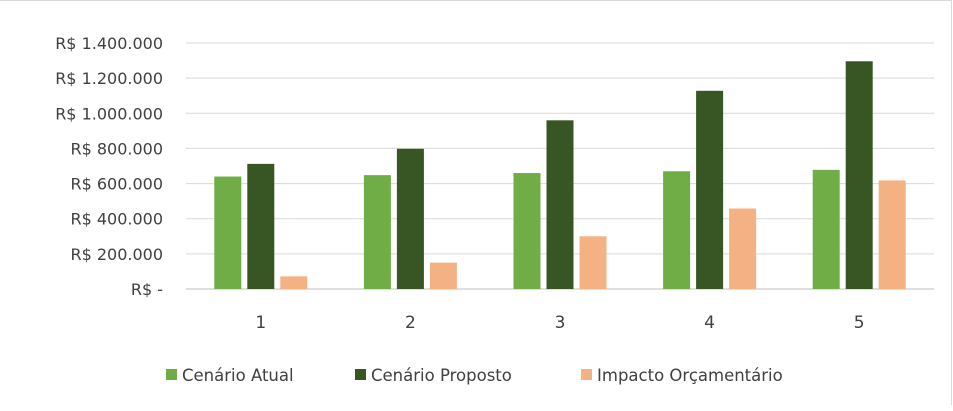  I want to click on legend-label: Impacto Orçamentário, so click(690, 375).